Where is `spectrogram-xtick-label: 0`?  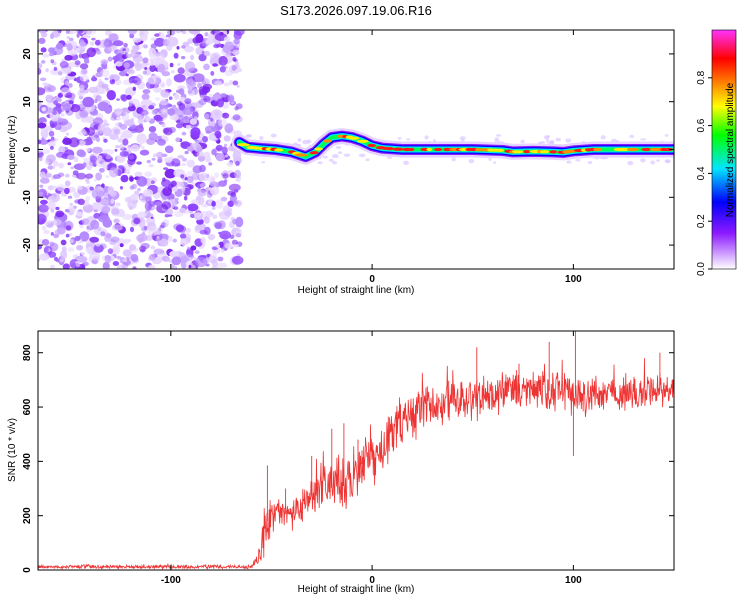
spectrogram-xtick-label: 0 is located at coordinates (372, 279).